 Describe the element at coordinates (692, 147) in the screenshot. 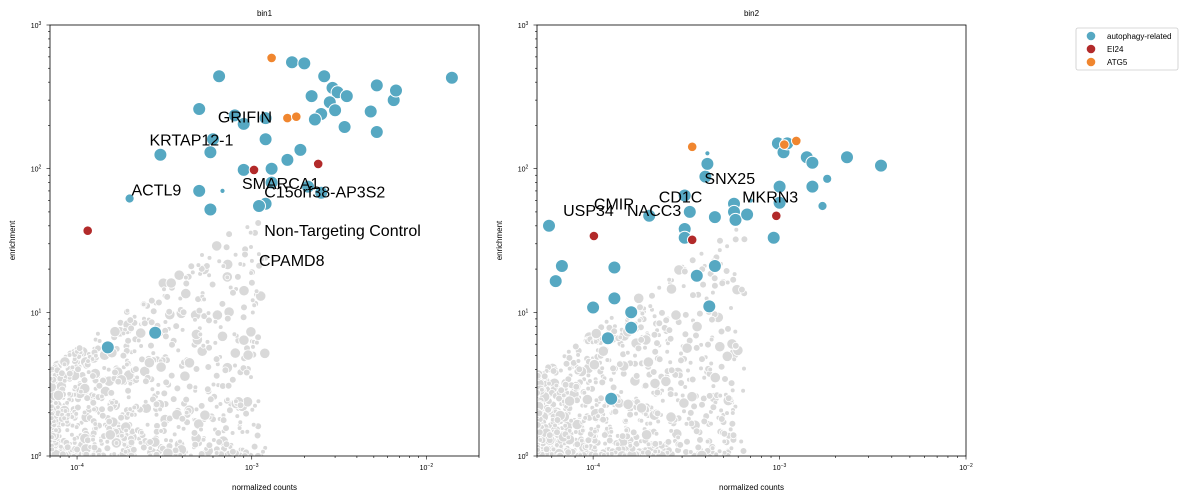

I see `point-atg5` at that location.